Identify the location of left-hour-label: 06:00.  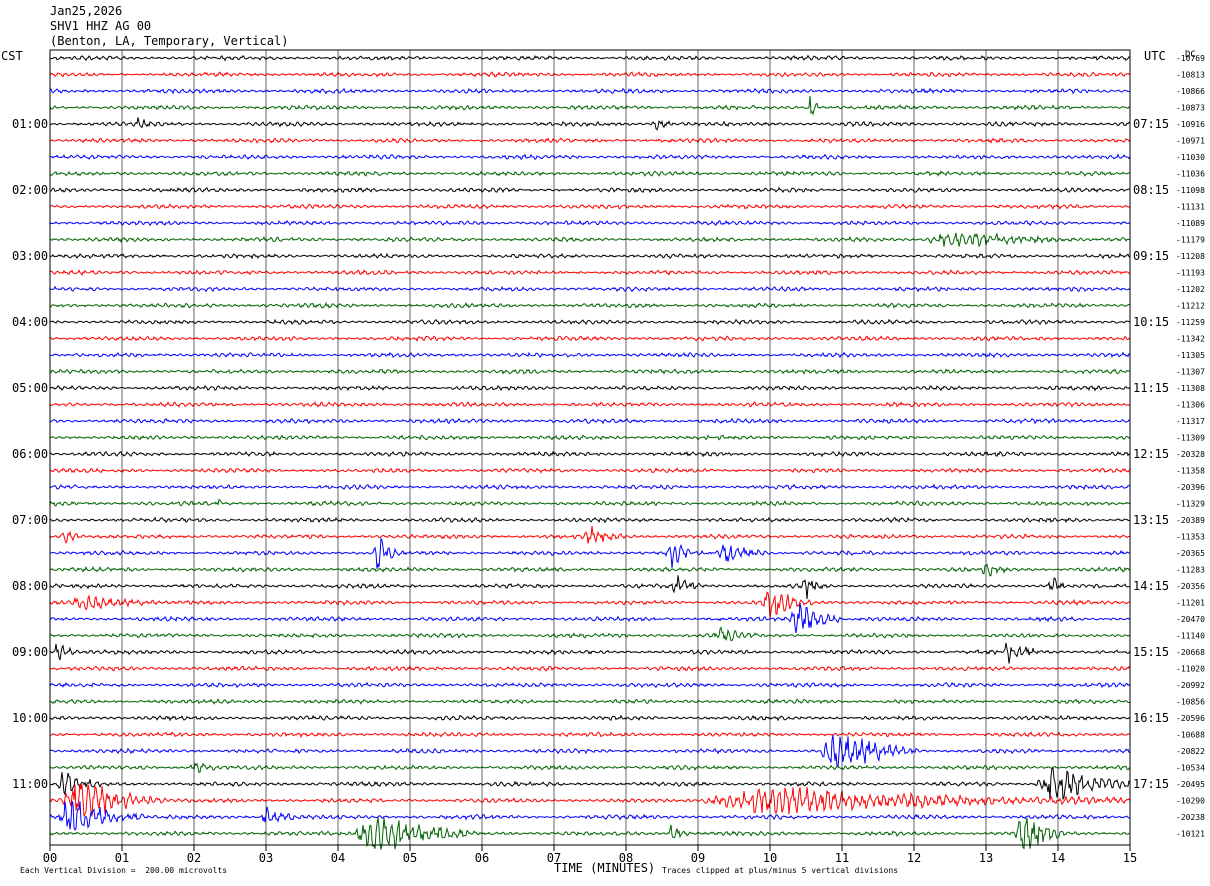
(30, 454).